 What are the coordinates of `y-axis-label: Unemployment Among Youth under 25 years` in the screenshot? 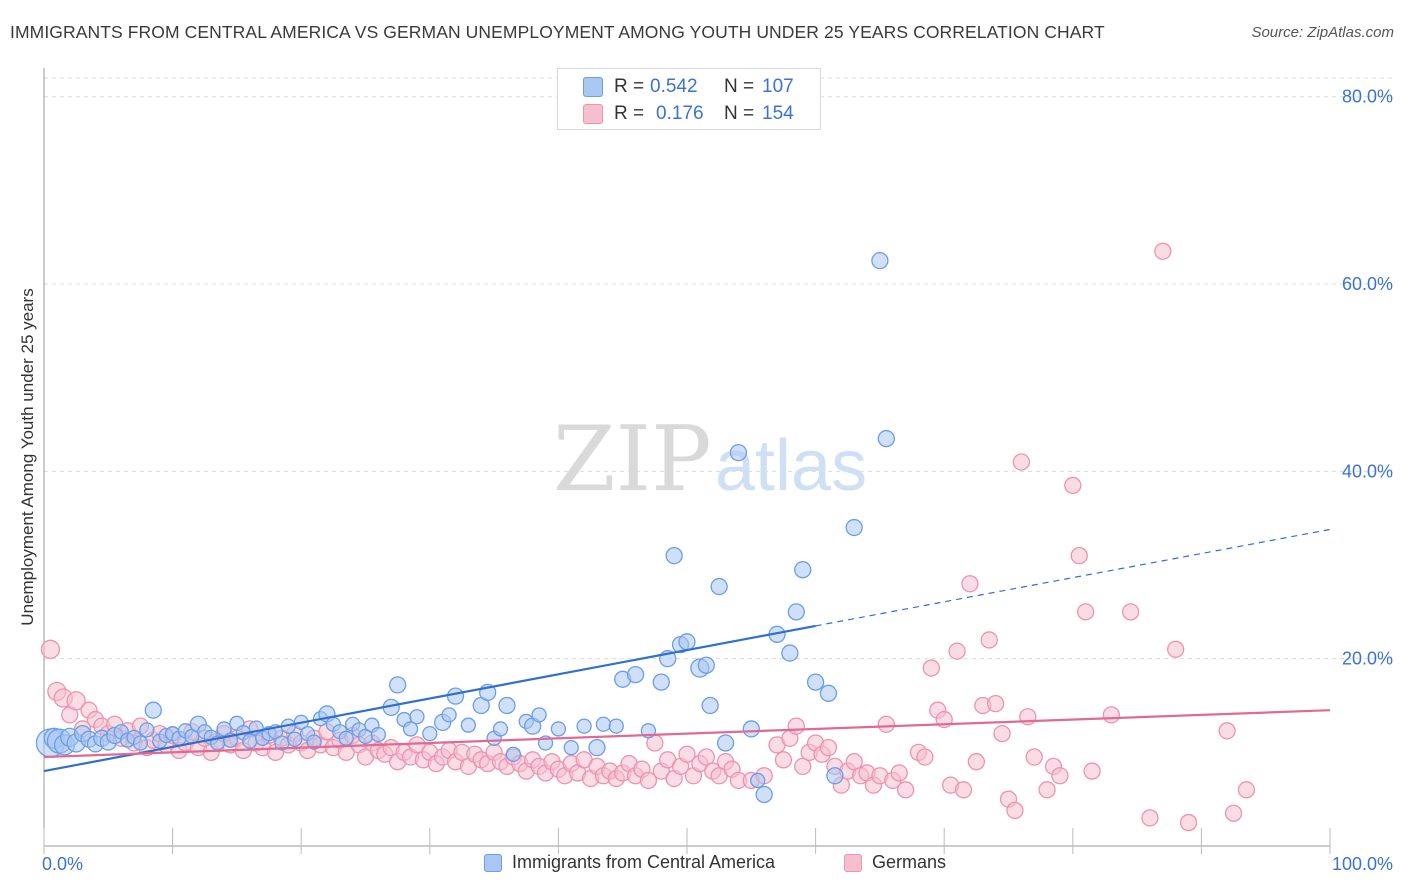 It's located at (27, 456).